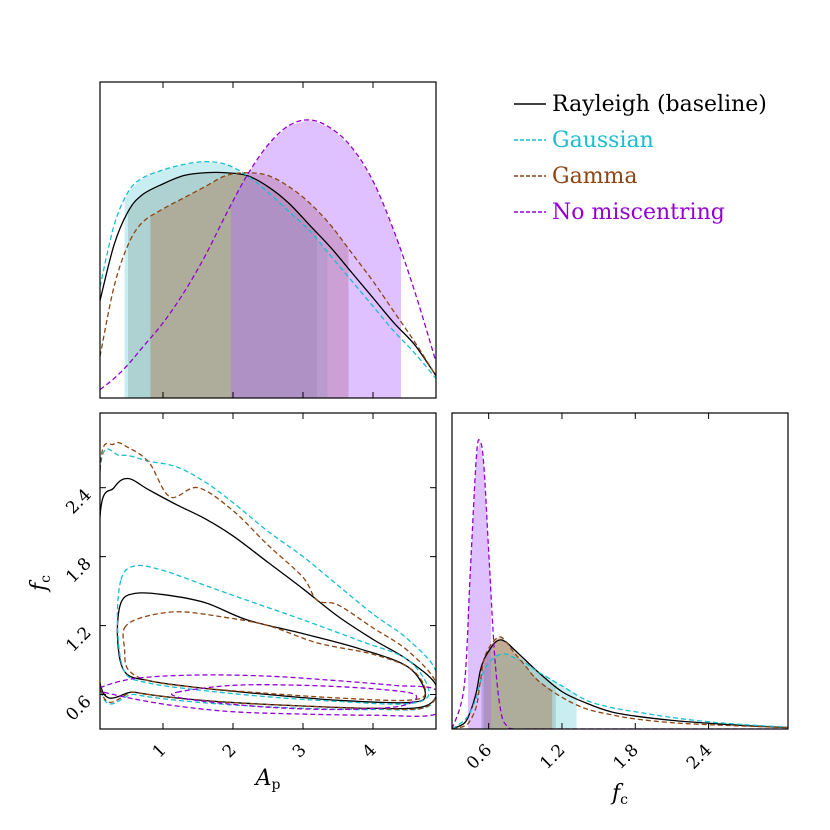  What do you see at coordinates (552, 756) in the screenshot?
I see `marginal-fc-x-tick-label: 1.2` at bounding box center [552, 756].